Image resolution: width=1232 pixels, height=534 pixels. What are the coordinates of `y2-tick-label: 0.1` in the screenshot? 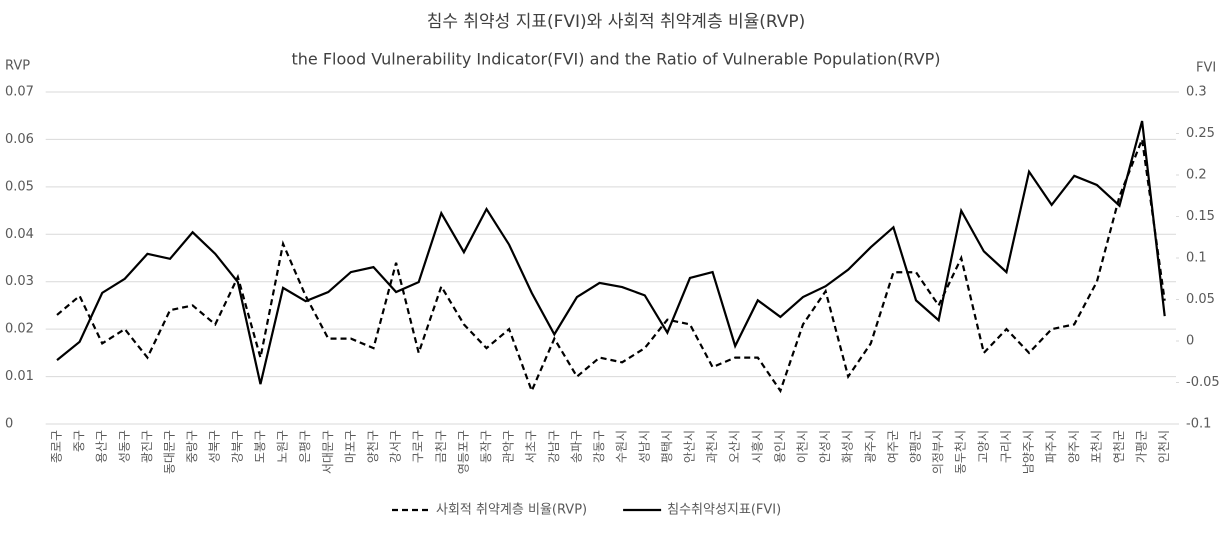 It's located at (1196, 258).